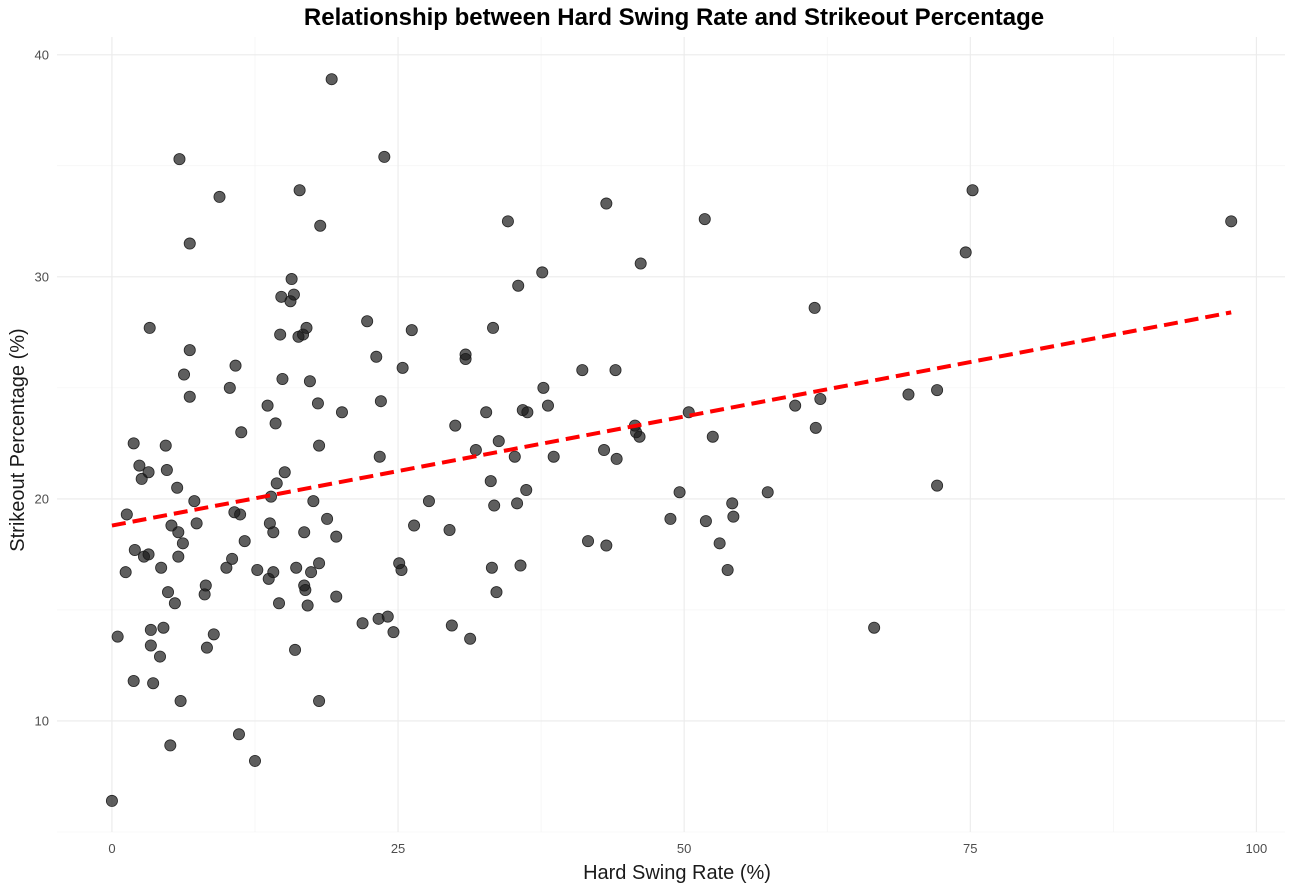  What do you see at coordinates (970, 848) in the screenshot?
I see `x-tick-label: 75` at bounding box center [970, 848].